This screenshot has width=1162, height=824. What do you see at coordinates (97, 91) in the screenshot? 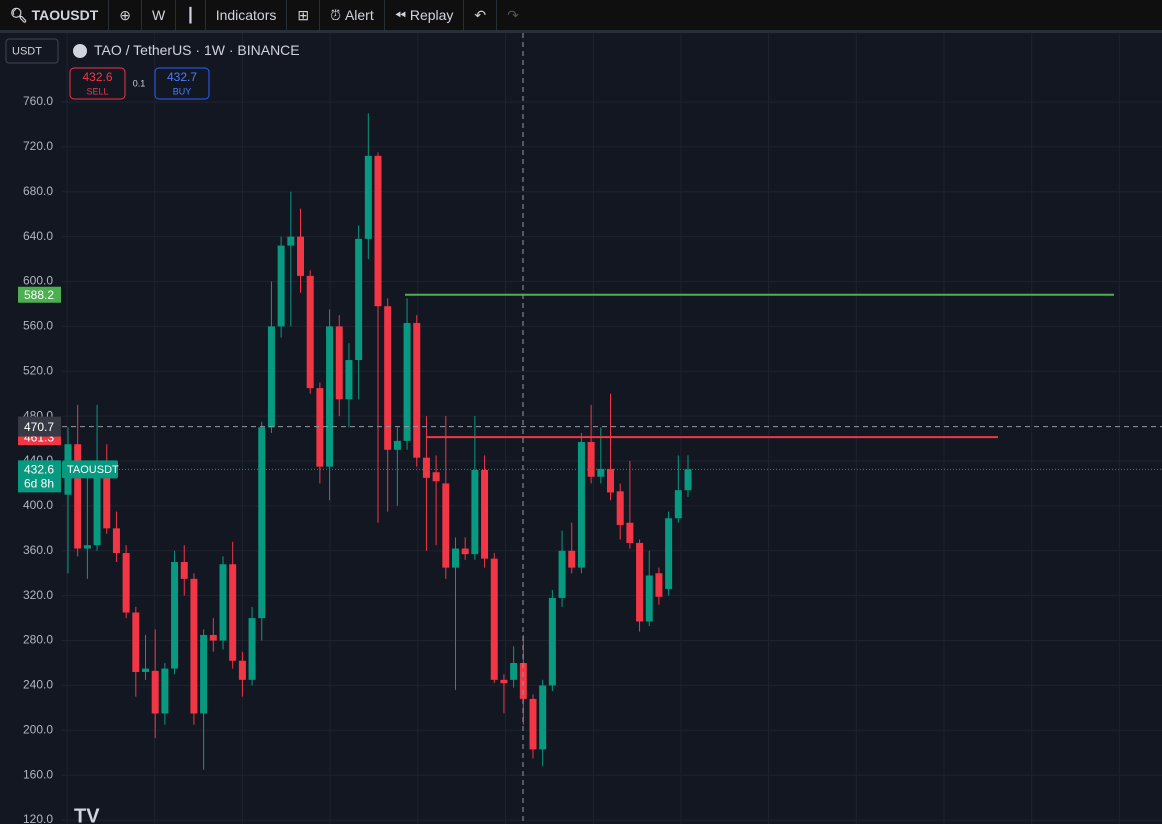
I see `sell-label: SELL` at bounding box center [97, 91].